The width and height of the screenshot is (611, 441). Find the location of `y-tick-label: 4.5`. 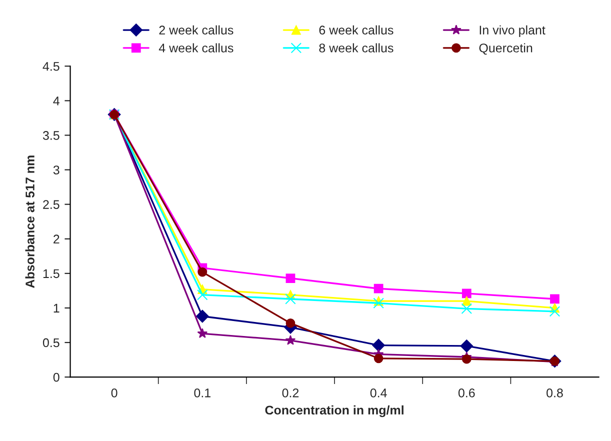

y-tick-label: 4.5 is located at coordinates (51, 66).